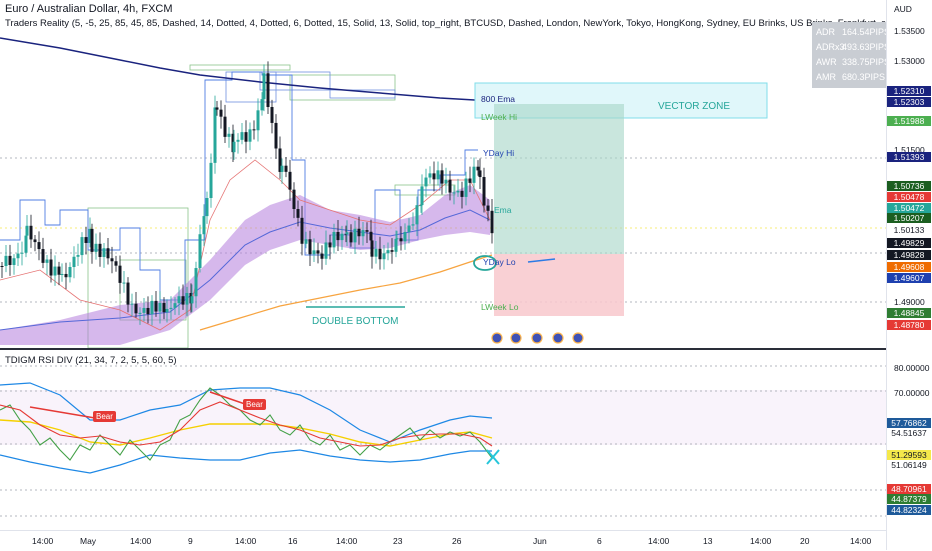 This screenshot has height=551, width=932. Describe the element at coordinates (443, 540) in the screenshot. I see `time-axis` at that location.